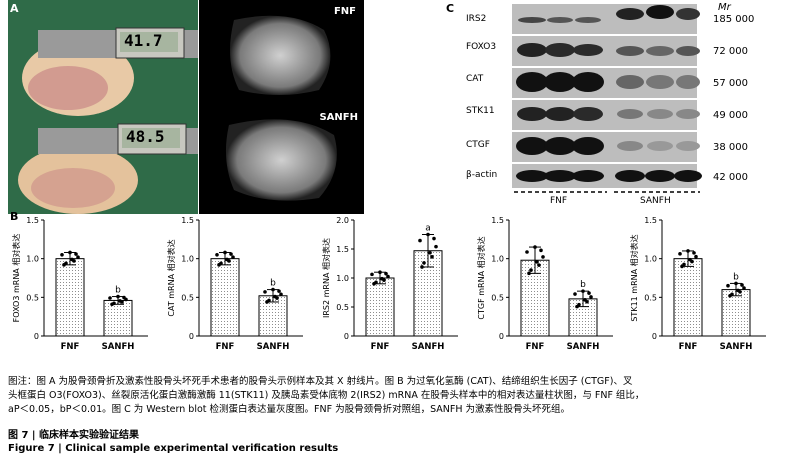 This screenshot has width=794, height=464. Describe the element at coordinates (724, 7) in the screenshot. I see `mw-header: Mr` at that location.